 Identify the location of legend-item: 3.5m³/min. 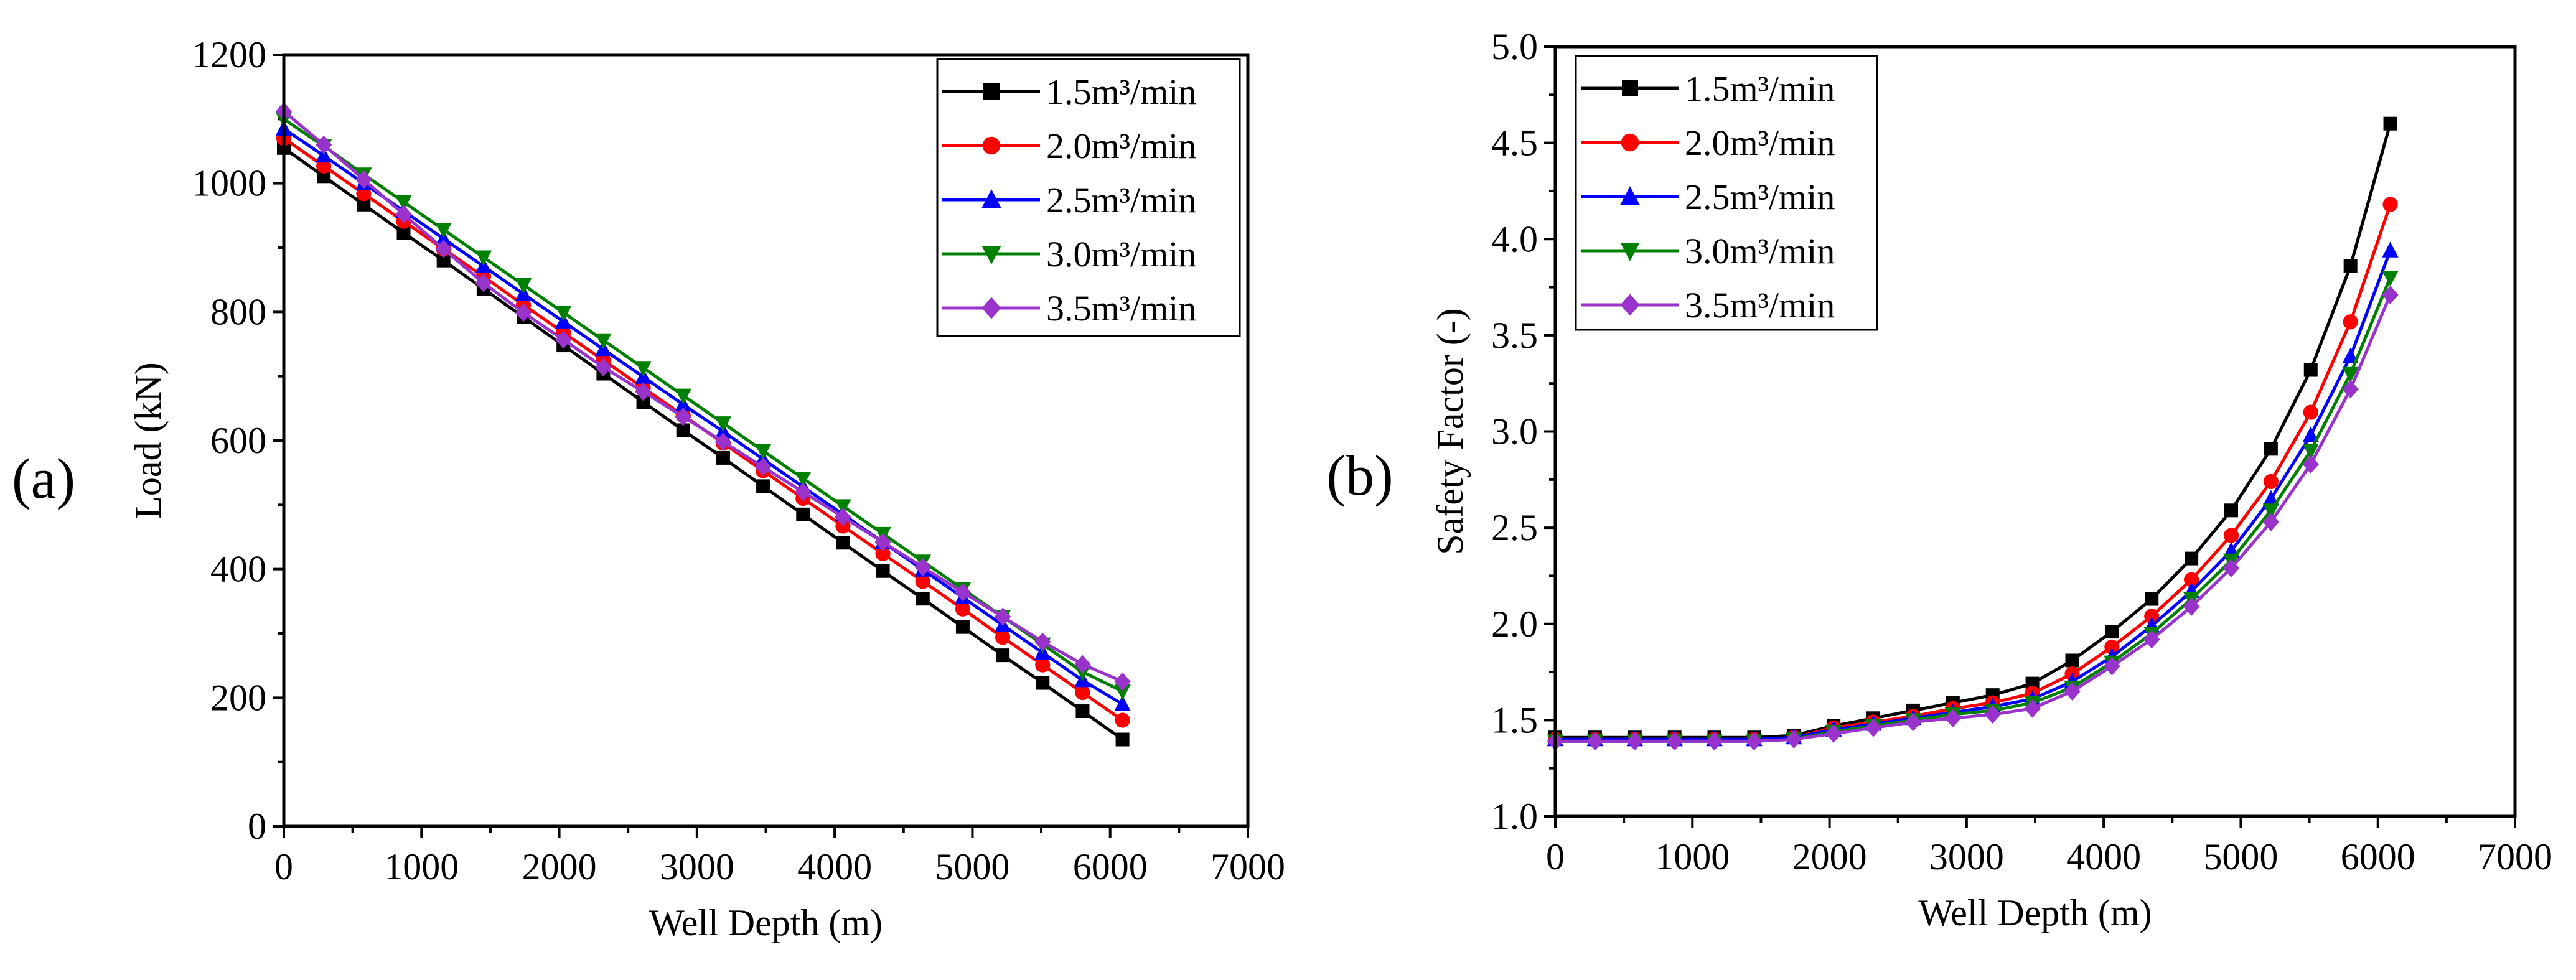
(1708, 305).